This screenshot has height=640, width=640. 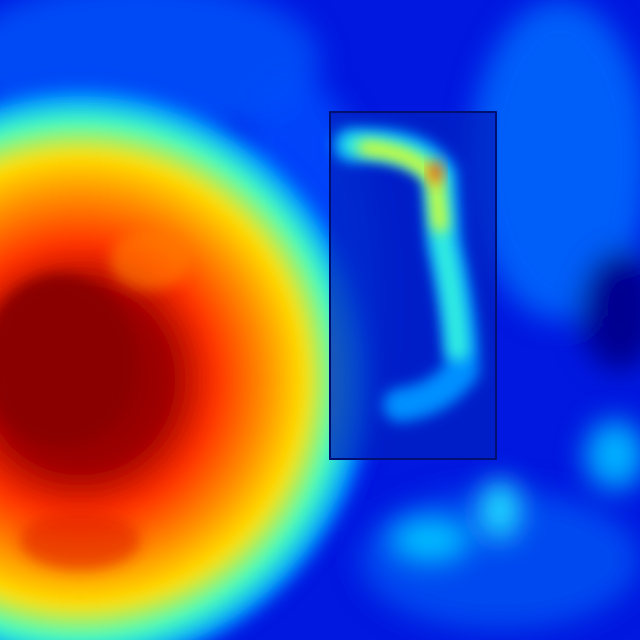 What do you see at coordinates (515, 491) in the screenshot?
I see `cyan-blobs` at bounding box center [515, 491].